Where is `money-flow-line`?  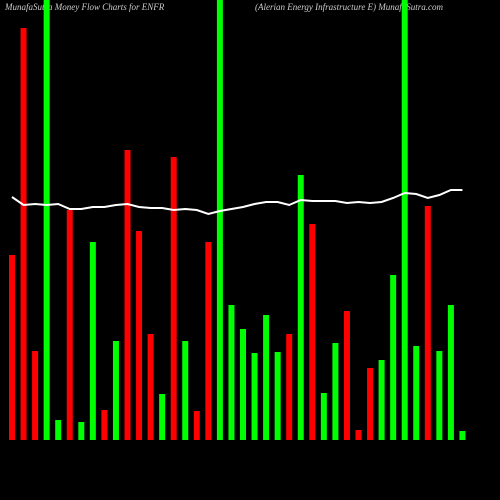 money-flow-line is located at coordinates (237, 202).